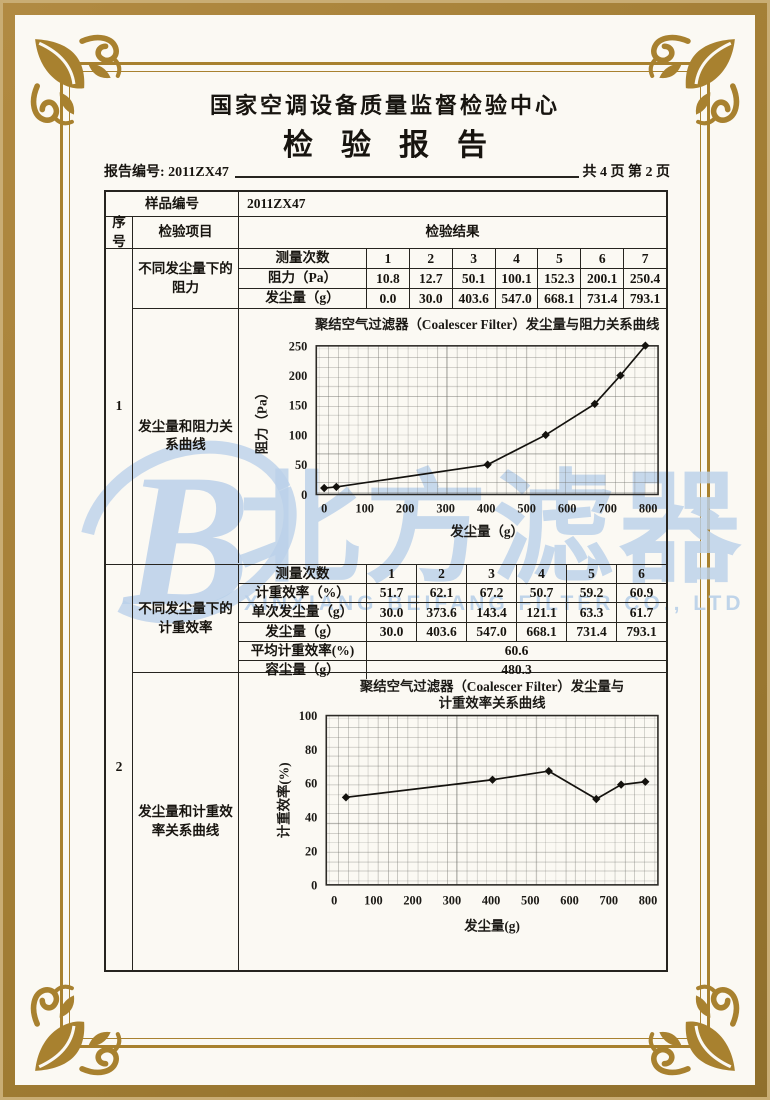  Describe the element at coordinates (609, 901) in the screenshot. I see `svg-text: 700` at that location.